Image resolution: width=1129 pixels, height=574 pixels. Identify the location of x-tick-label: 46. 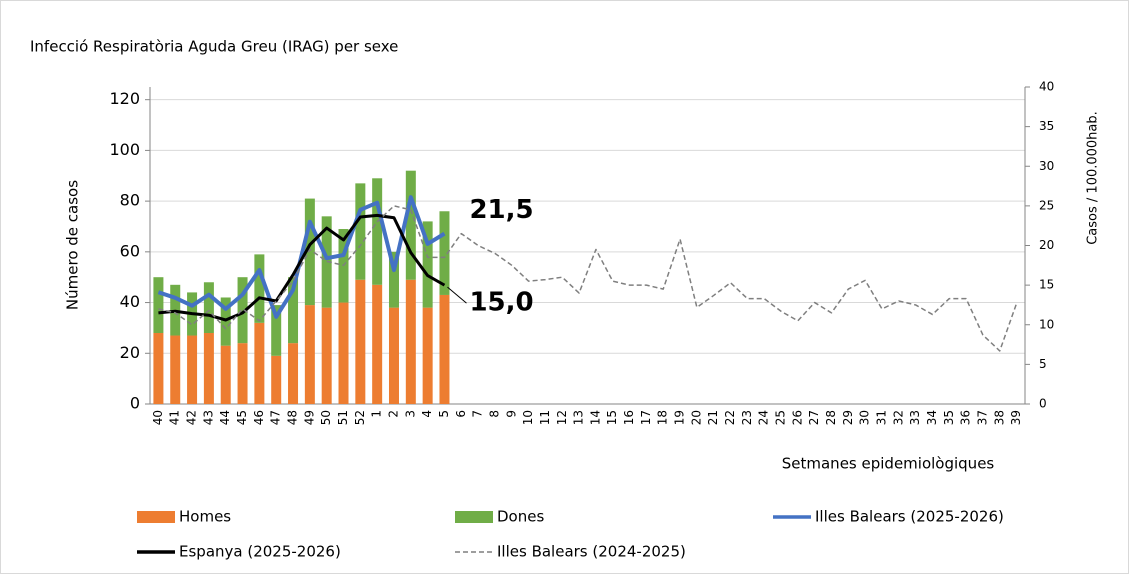
(259, 417).